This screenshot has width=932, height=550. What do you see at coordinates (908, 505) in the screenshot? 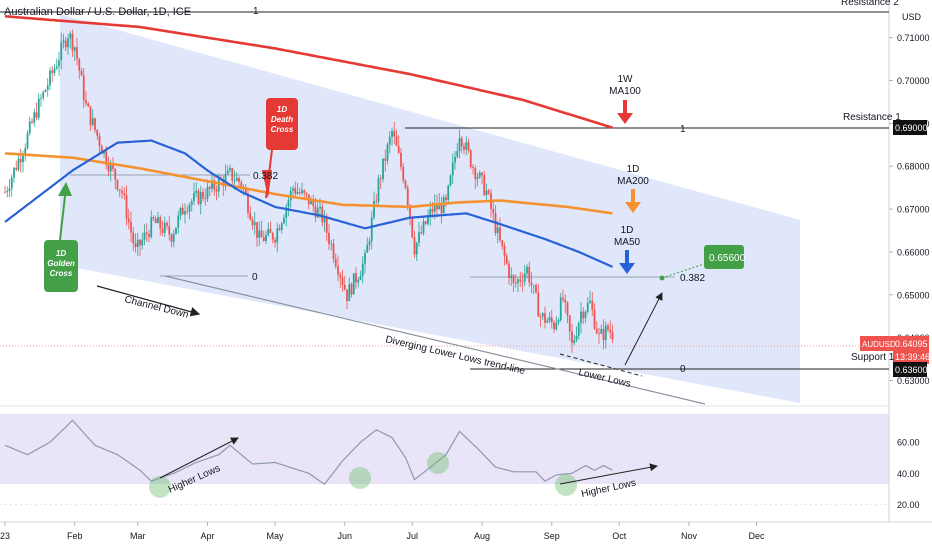
I see `rsi-tick-label: 20.00` at bounding box center [908, 505].